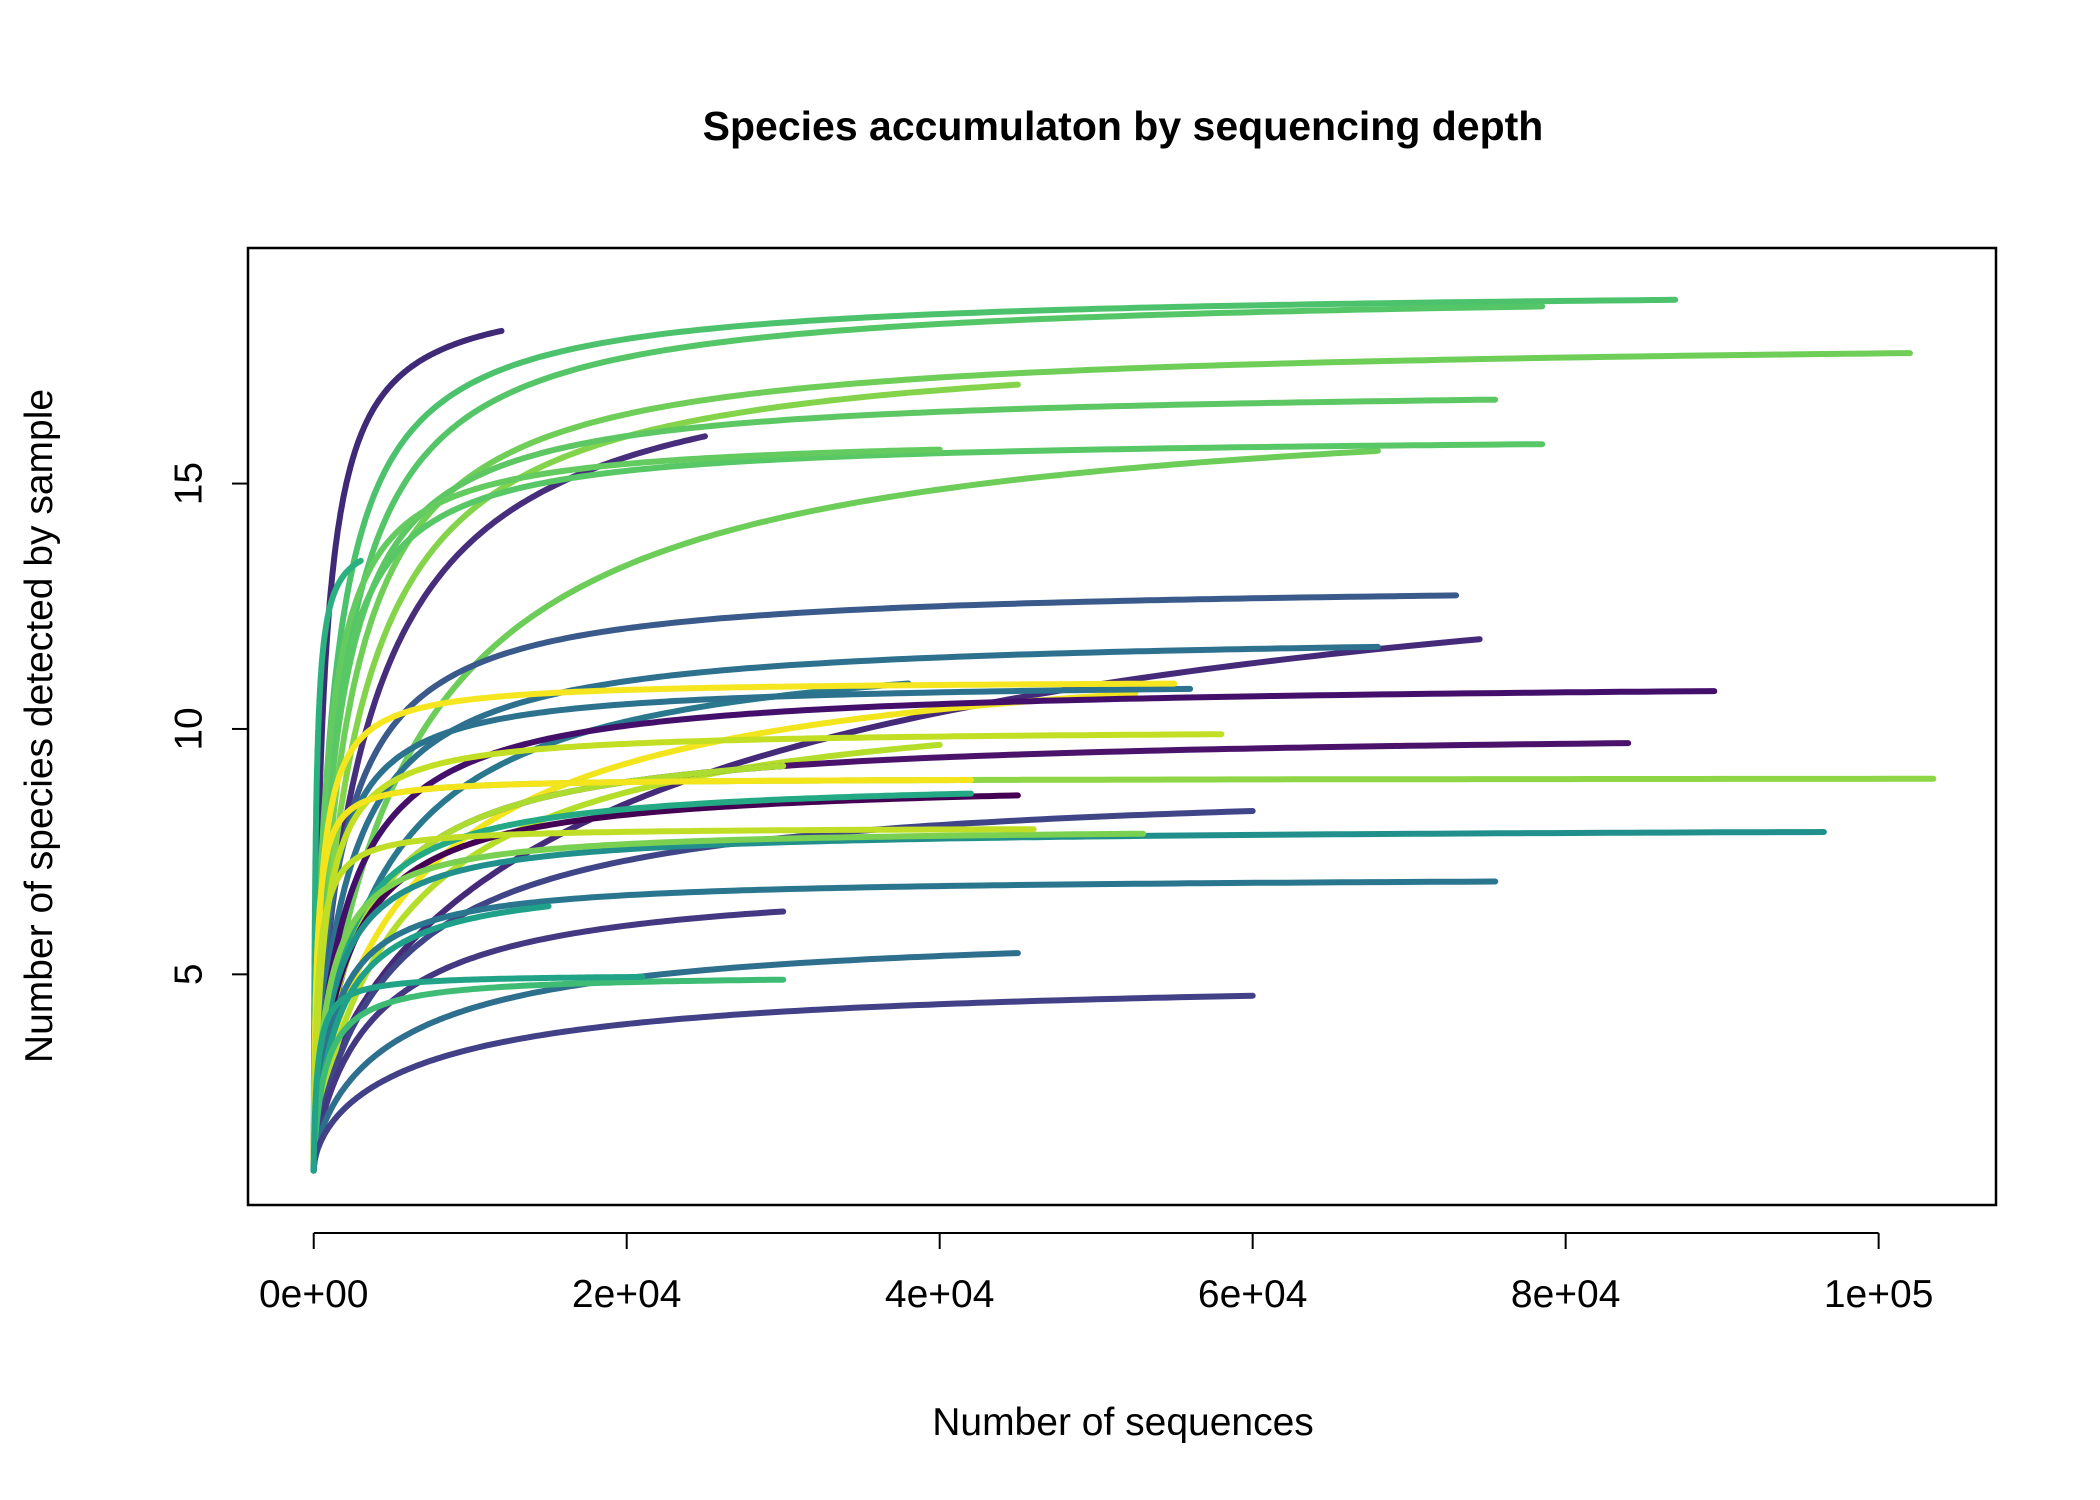 The image size is (2100, 1500). What do you see at coordinates (189, 974) in the screenshot?
I see `y-tick-label: 5` at bounding box center [189, 974].